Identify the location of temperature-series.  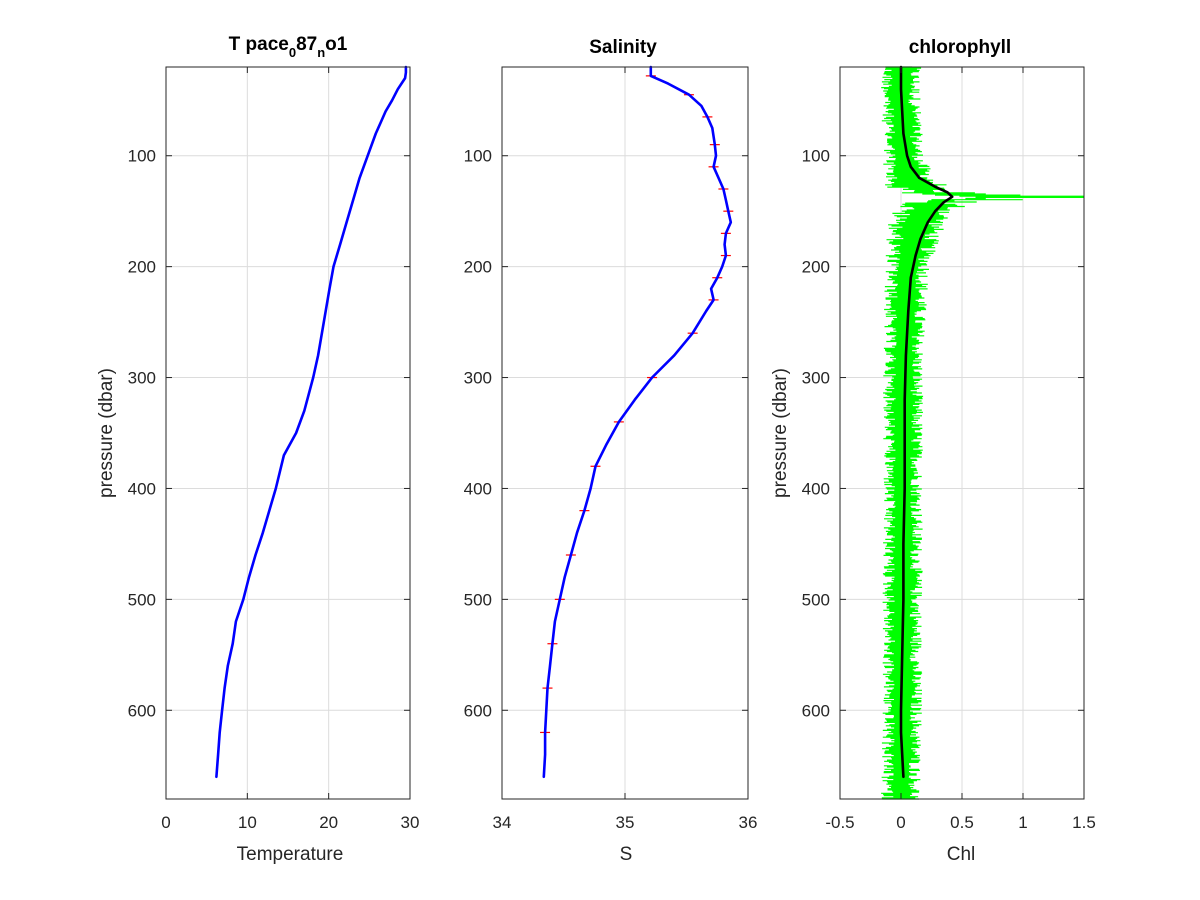
(311, 422).